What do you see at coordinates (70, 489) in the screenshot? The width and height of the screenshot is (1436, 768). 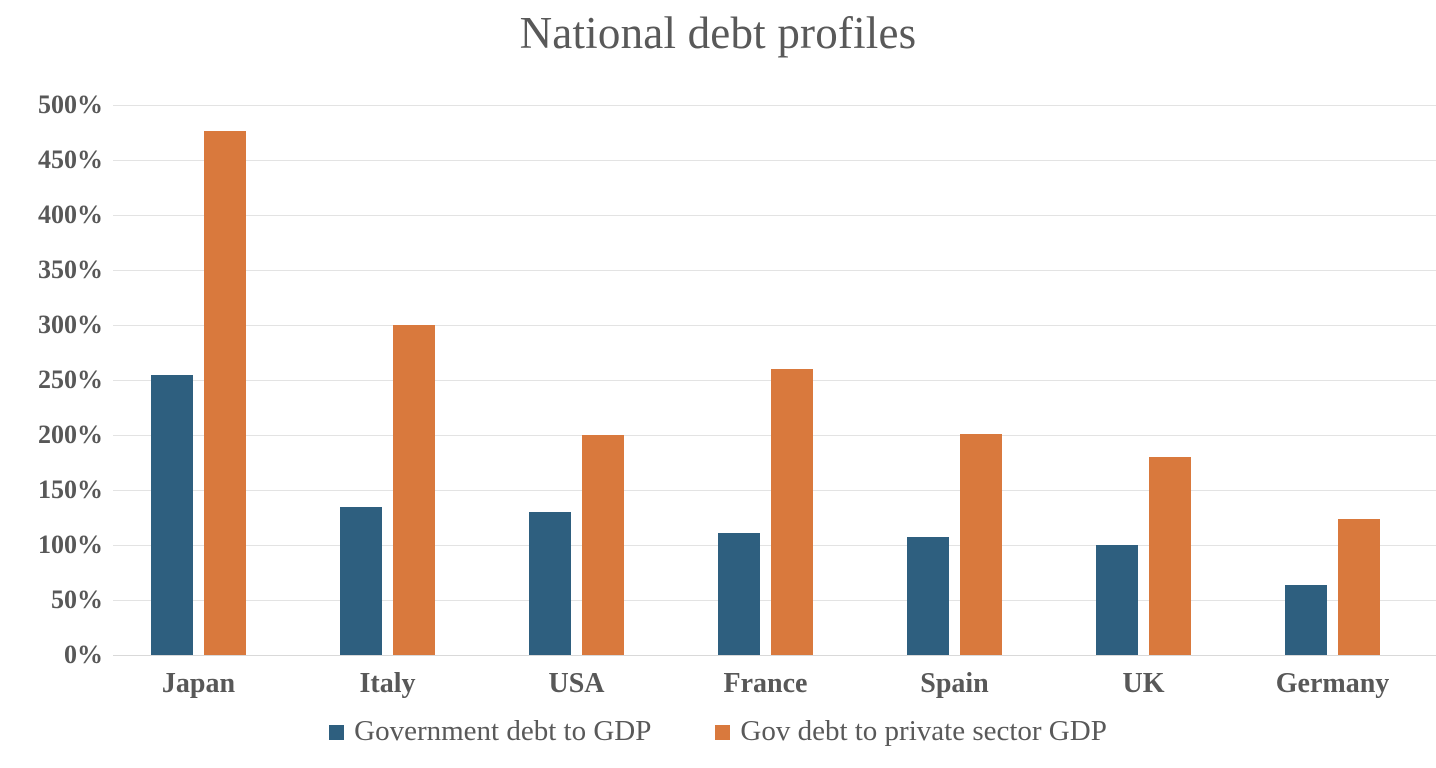 I see `y-tick-label: 150%` at bounding box center [70, 489].